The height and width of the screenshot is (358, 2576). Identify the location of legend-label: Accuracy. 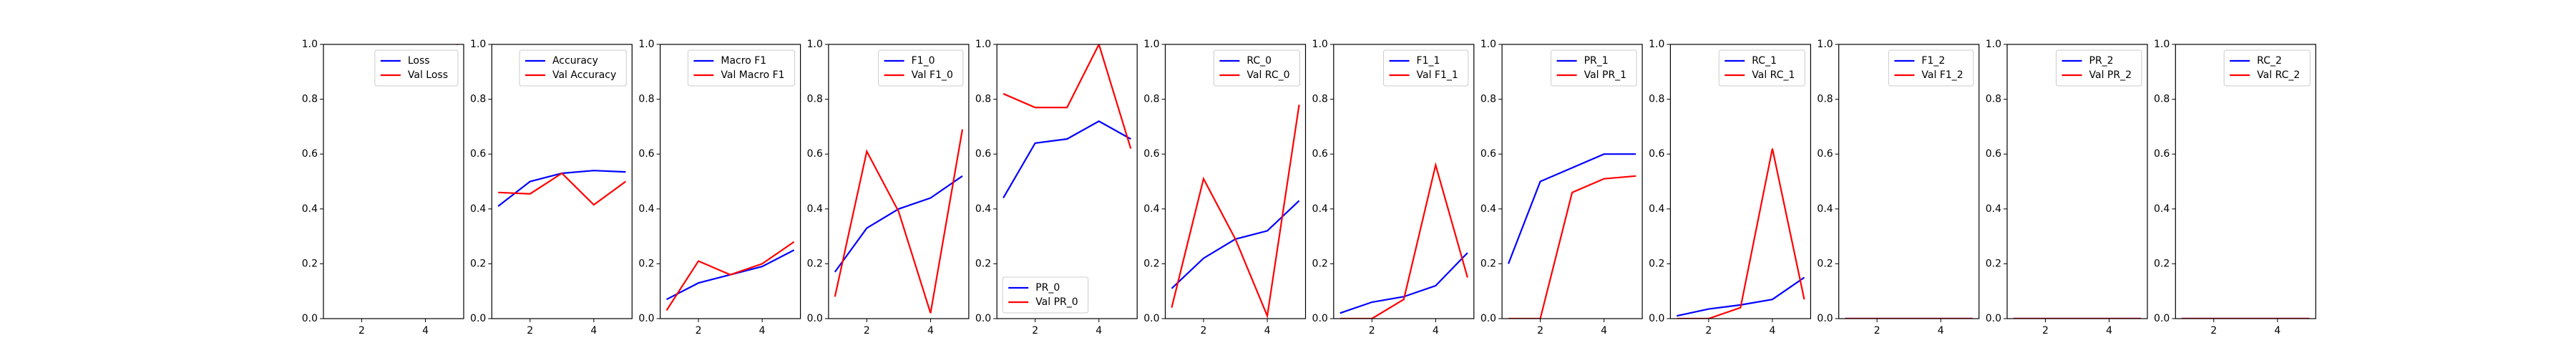
(575, 61).